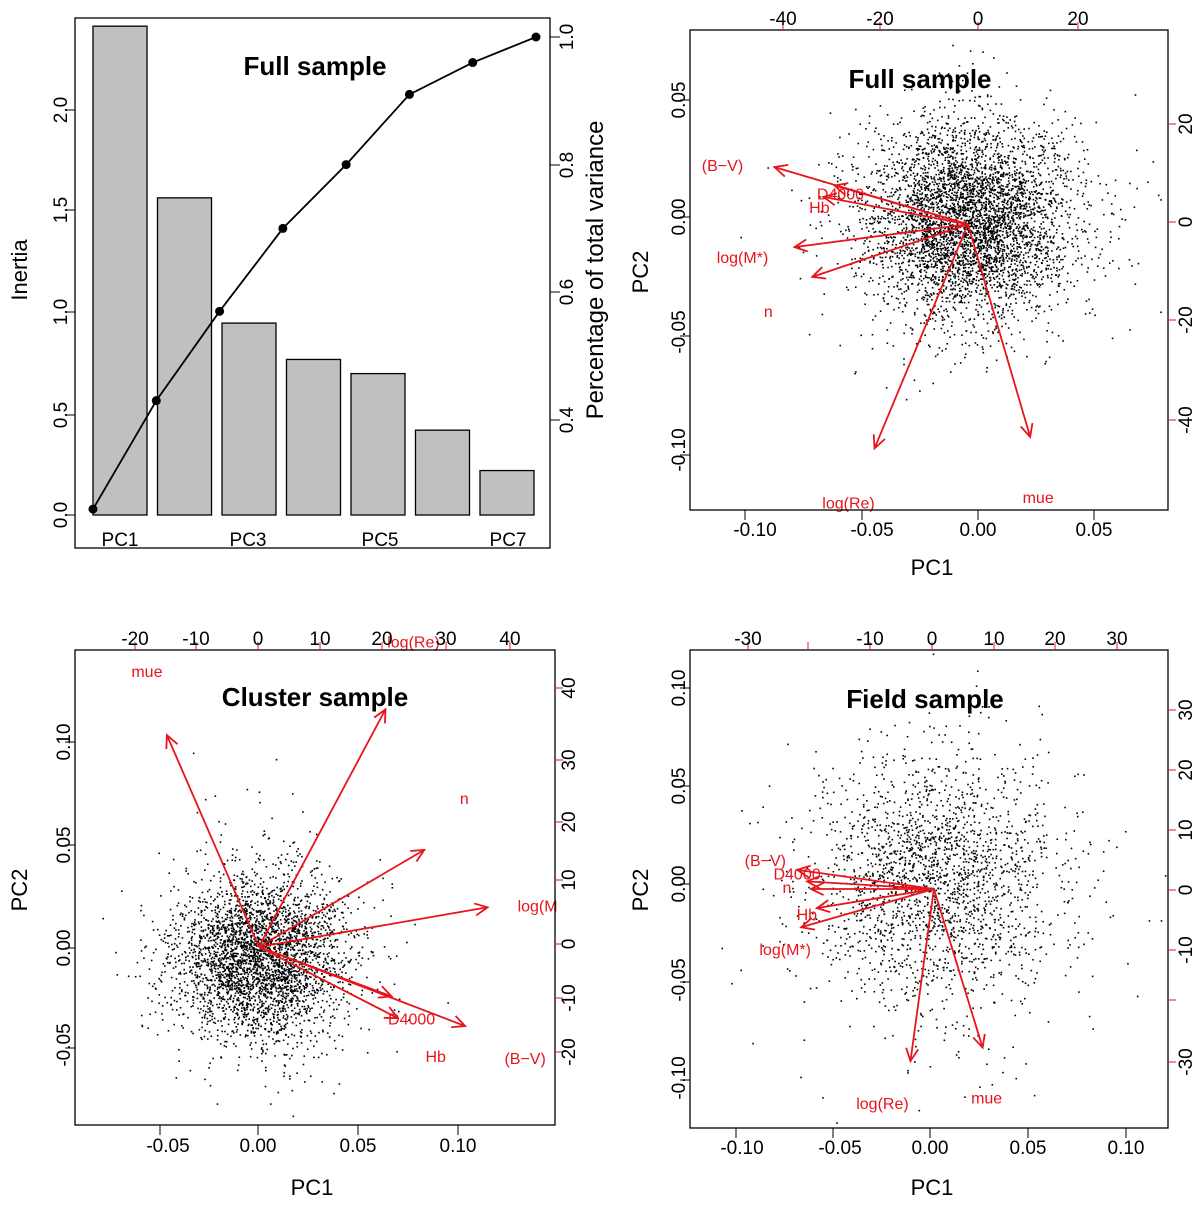 The width and height of the screenshot is (1200, 1205). Describe the element at coordinates (378, 444) in the screenshot. I see `scree-bar` at that location.